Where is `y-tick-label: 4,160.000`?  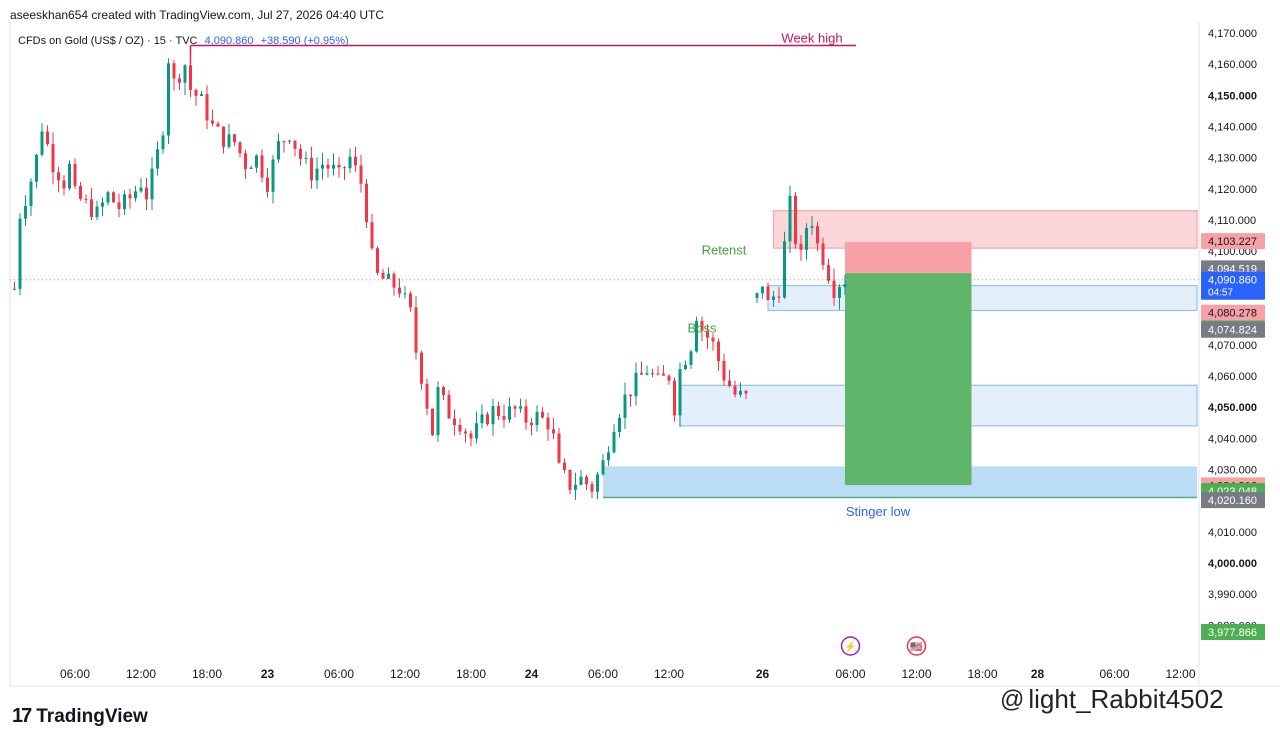
y-tick-label: 4,160.000 is located at coordinates (1232, 65).